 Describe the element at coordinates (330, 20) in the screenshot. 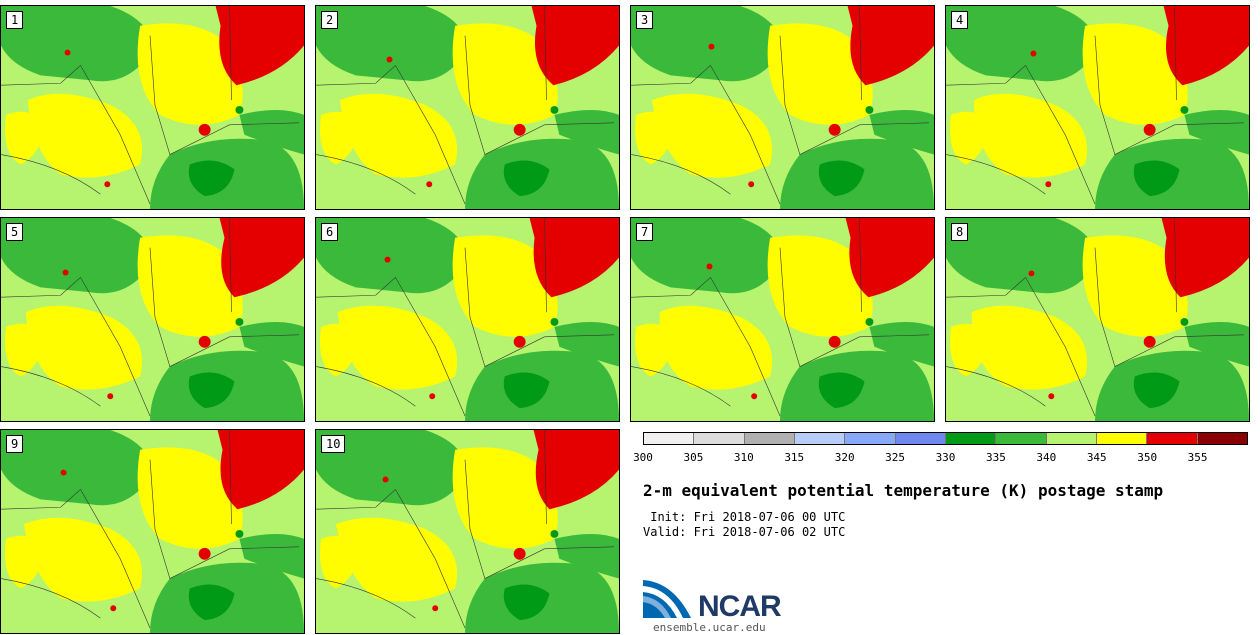

I see `panel-number: 2` at that location.